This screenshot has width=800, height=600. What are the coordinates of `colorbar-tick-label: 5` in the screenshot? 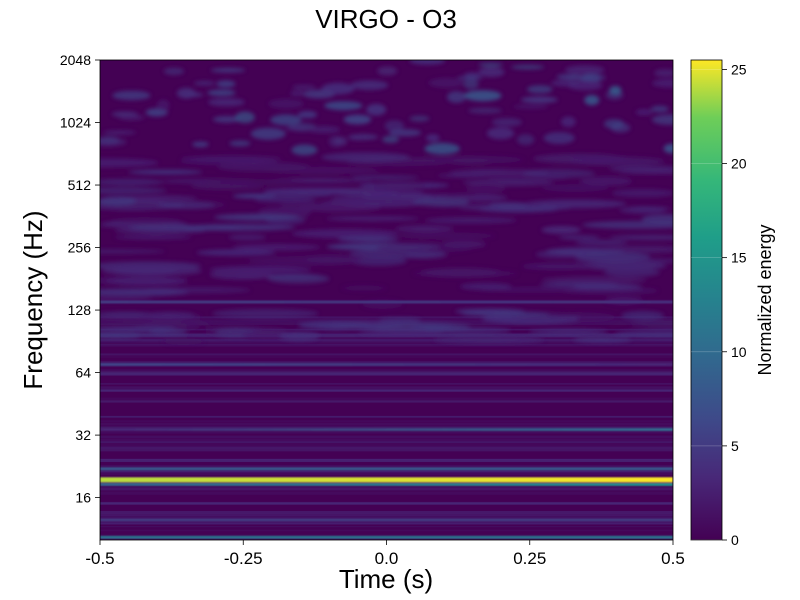 It's located at (735, 446).